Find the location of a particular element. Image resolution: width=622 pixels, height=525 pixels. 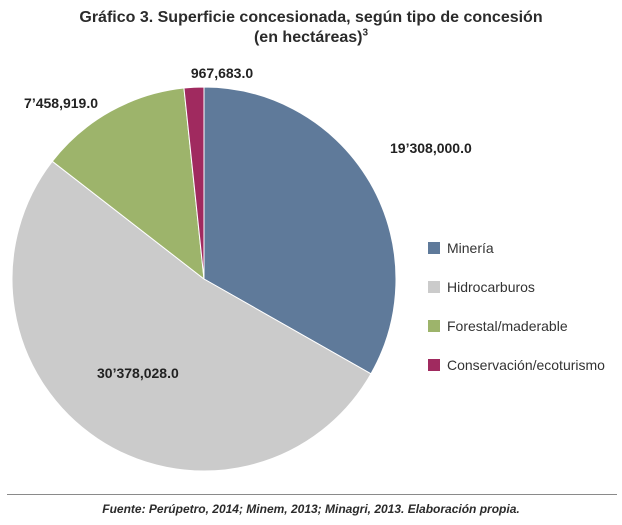

chart-title-unit: (en hectáreas) is located at coordinates (308, 37).